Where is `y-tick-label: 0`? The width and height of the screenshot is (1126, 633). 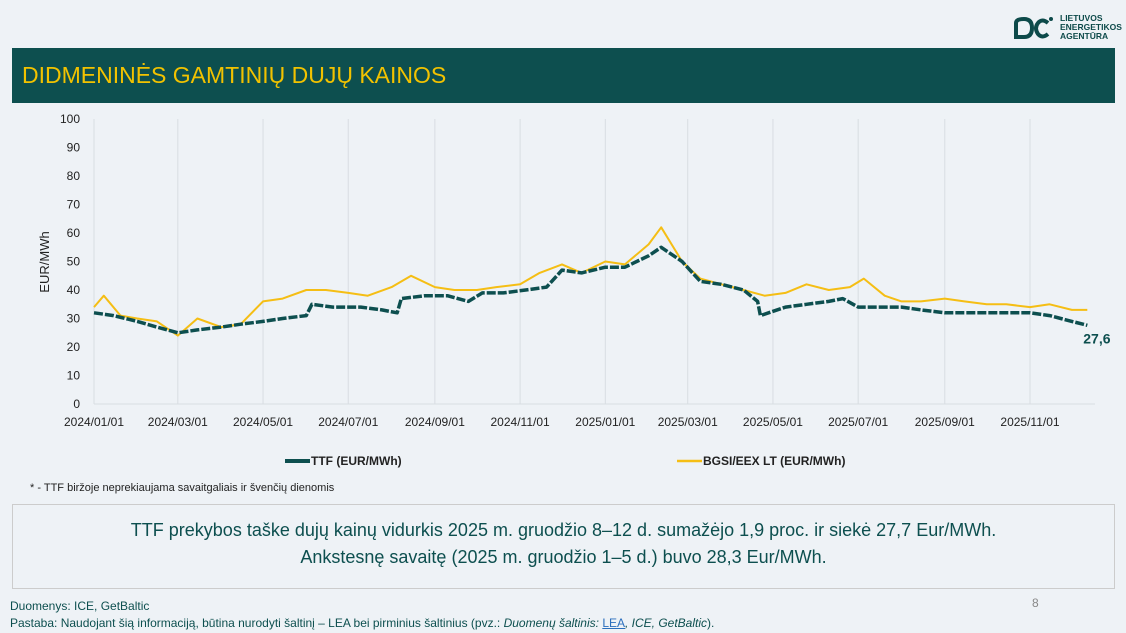 y-tick-label: 0 is located at coordinates (76, 404).